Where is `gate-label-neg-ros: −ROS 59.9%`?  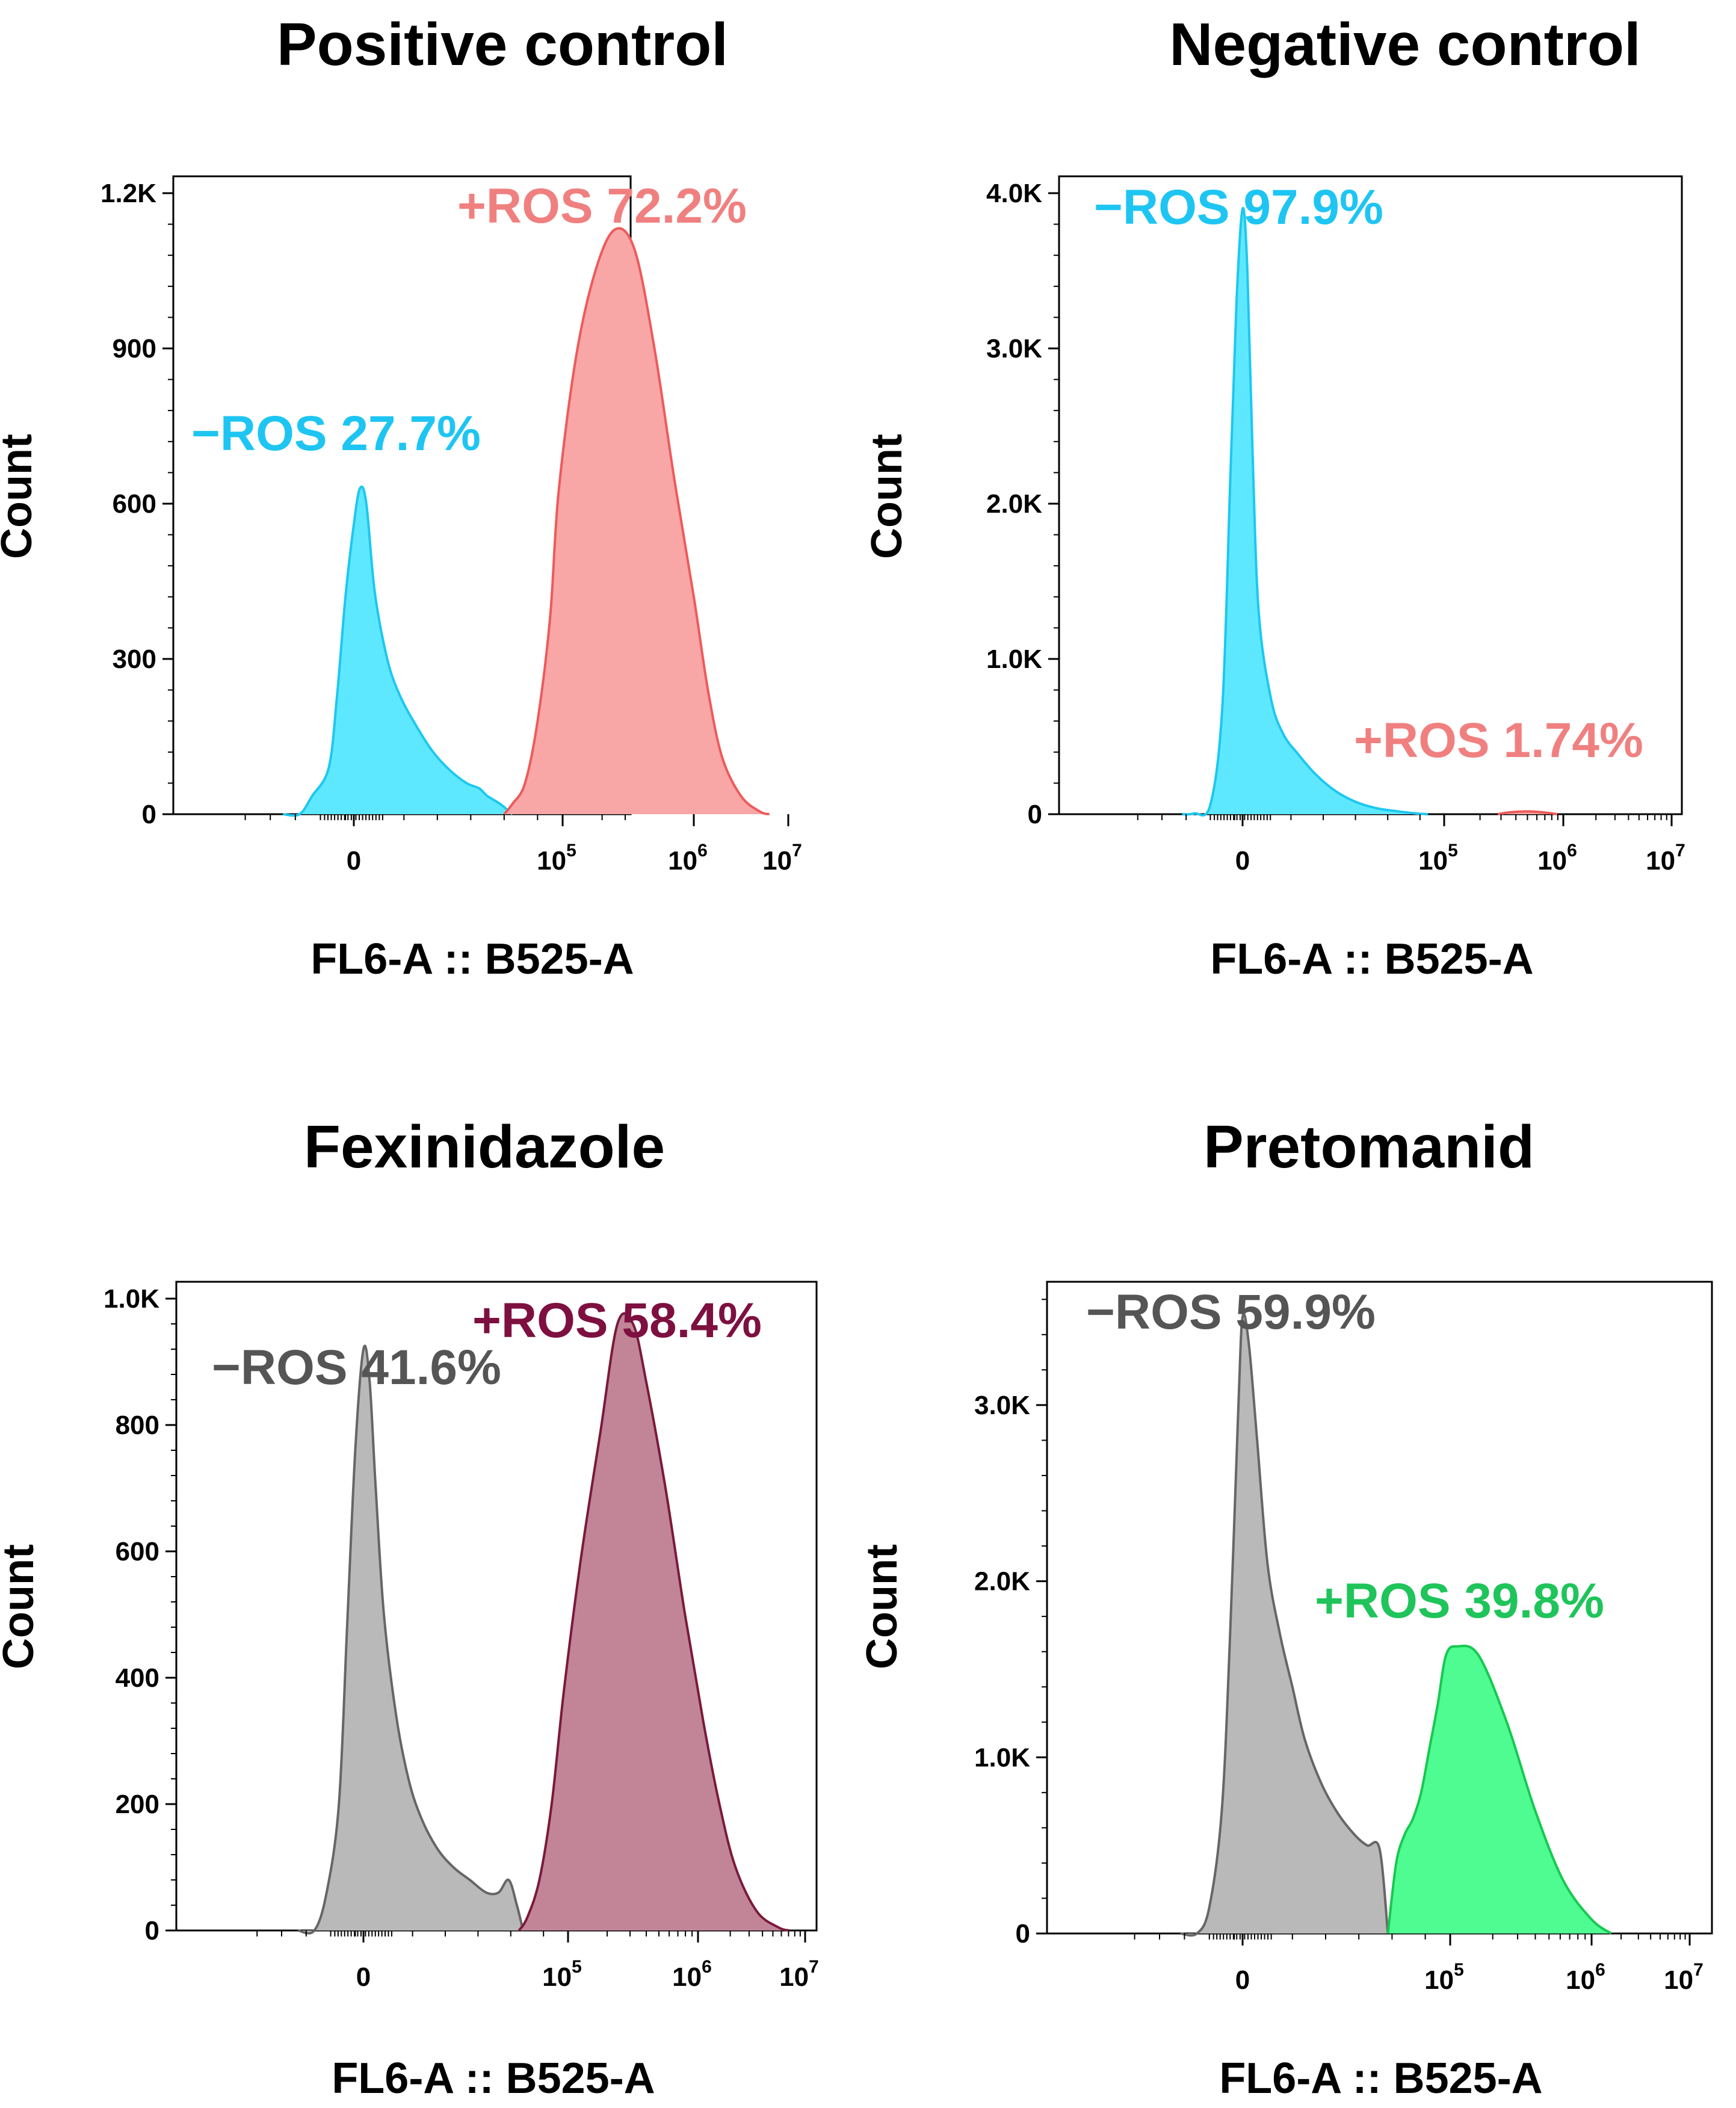 gate-label-neg-ros: −ROS 59.9% is located at coordinates (1231, 1313).